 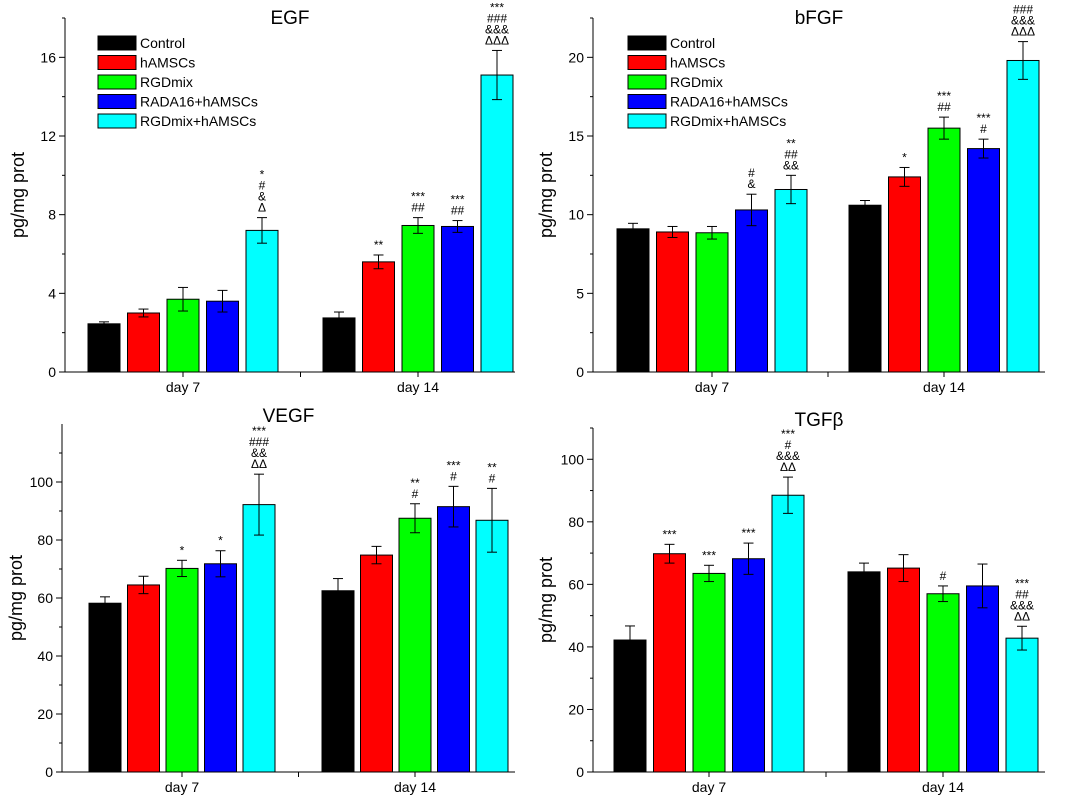 I want to click on y-tick-label: 12, so click(x=48, y=136).